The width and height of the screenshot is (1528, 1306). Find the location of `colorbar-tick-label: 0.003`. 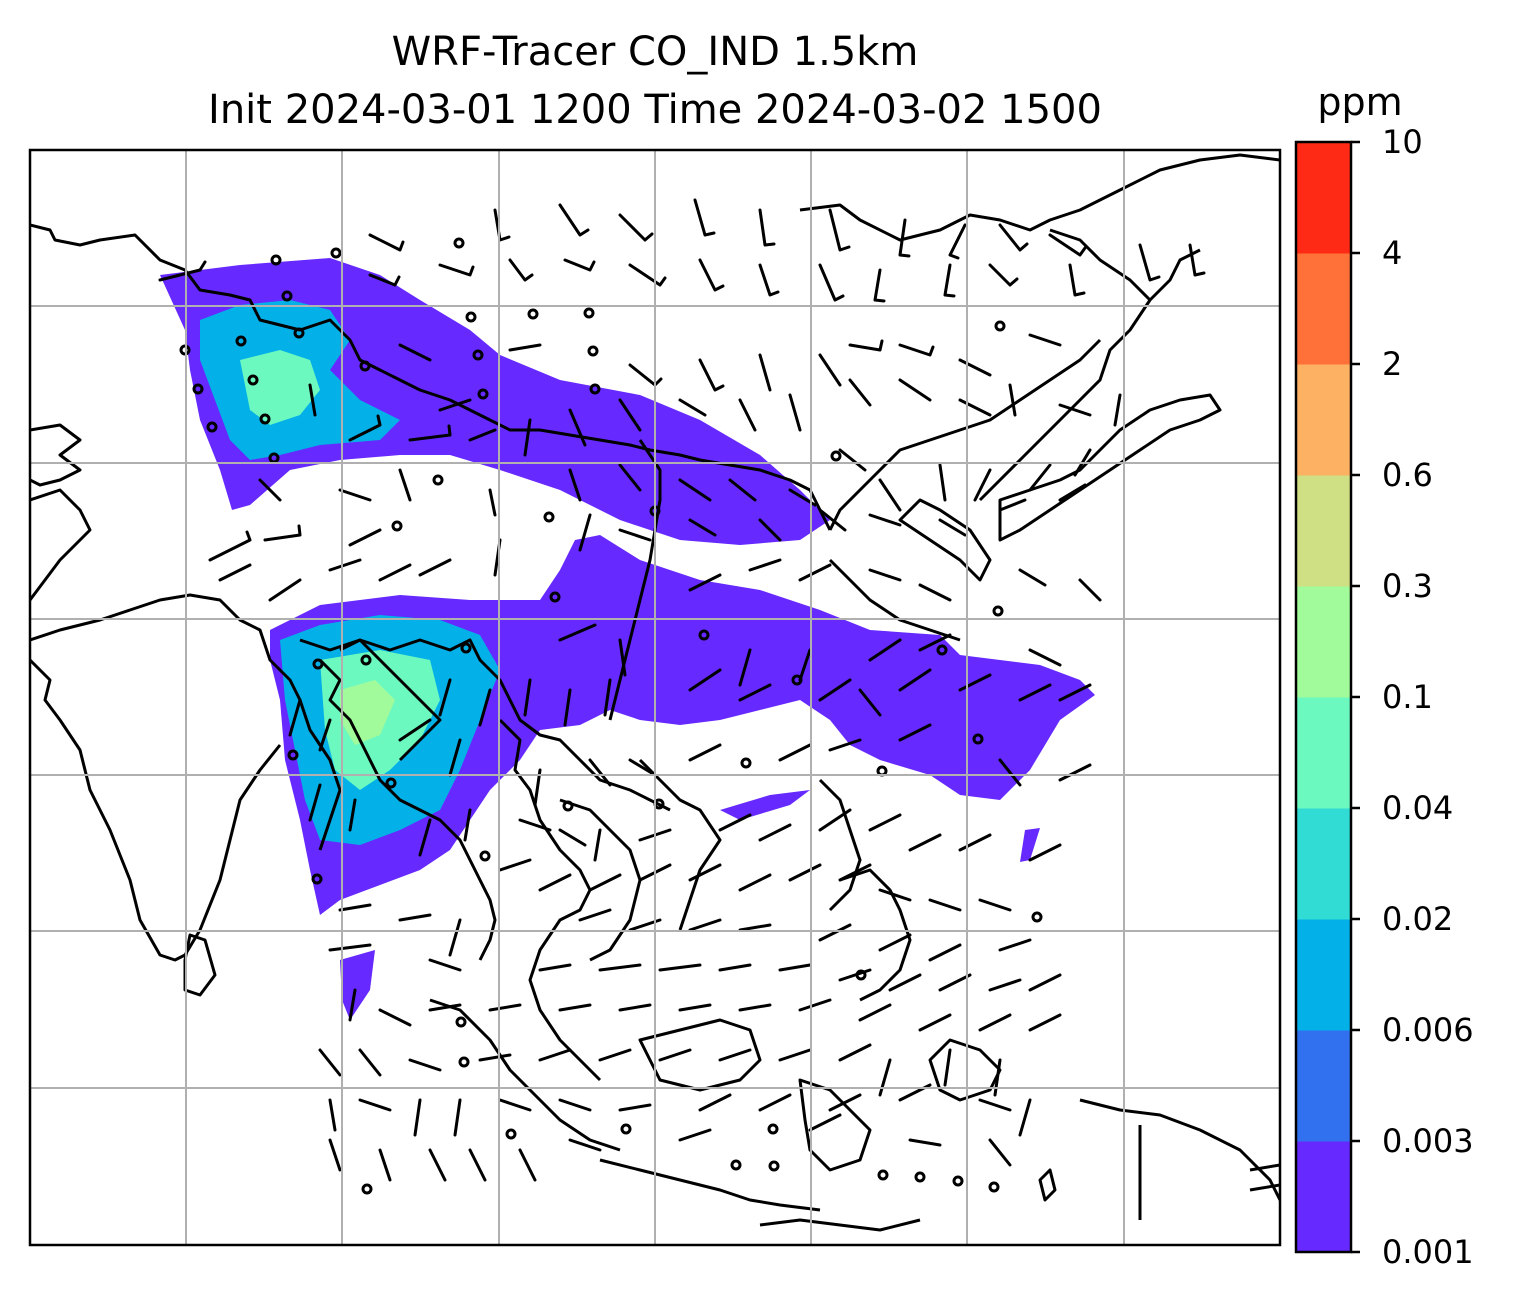

colorbar-tick-label: 0.003 is located at coordinates (1428, 1141).